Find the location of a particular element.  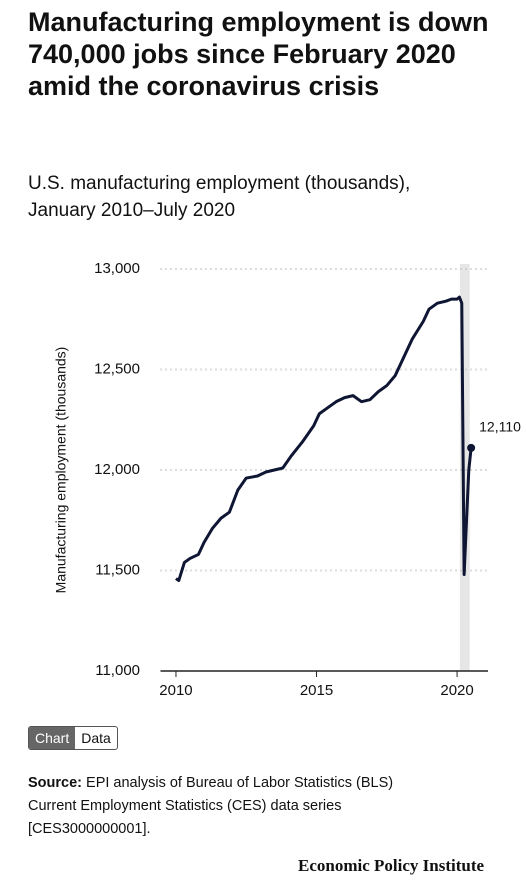

source-line: [CES3000000001]. is located at coordinates (89, 829).